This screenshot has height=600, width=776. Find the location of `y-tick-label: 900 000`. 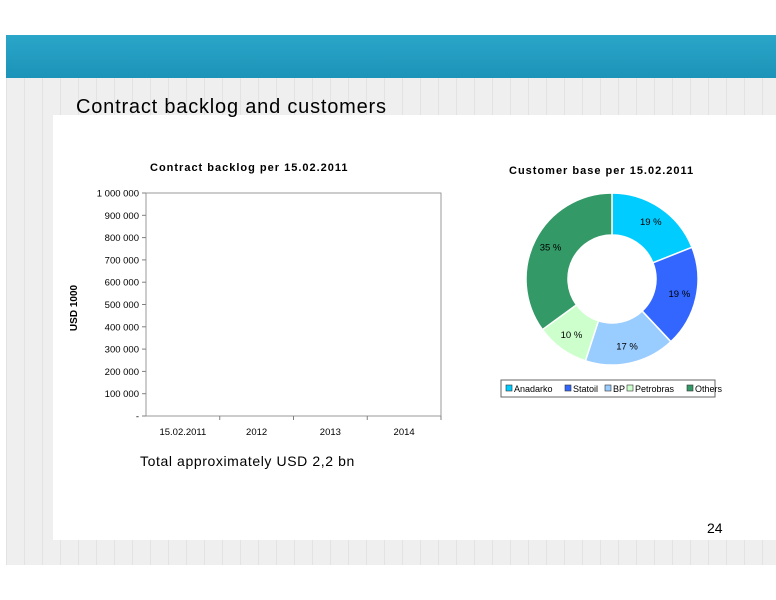

y-tick-label: 900 000 is located at coordinates (122, 216).